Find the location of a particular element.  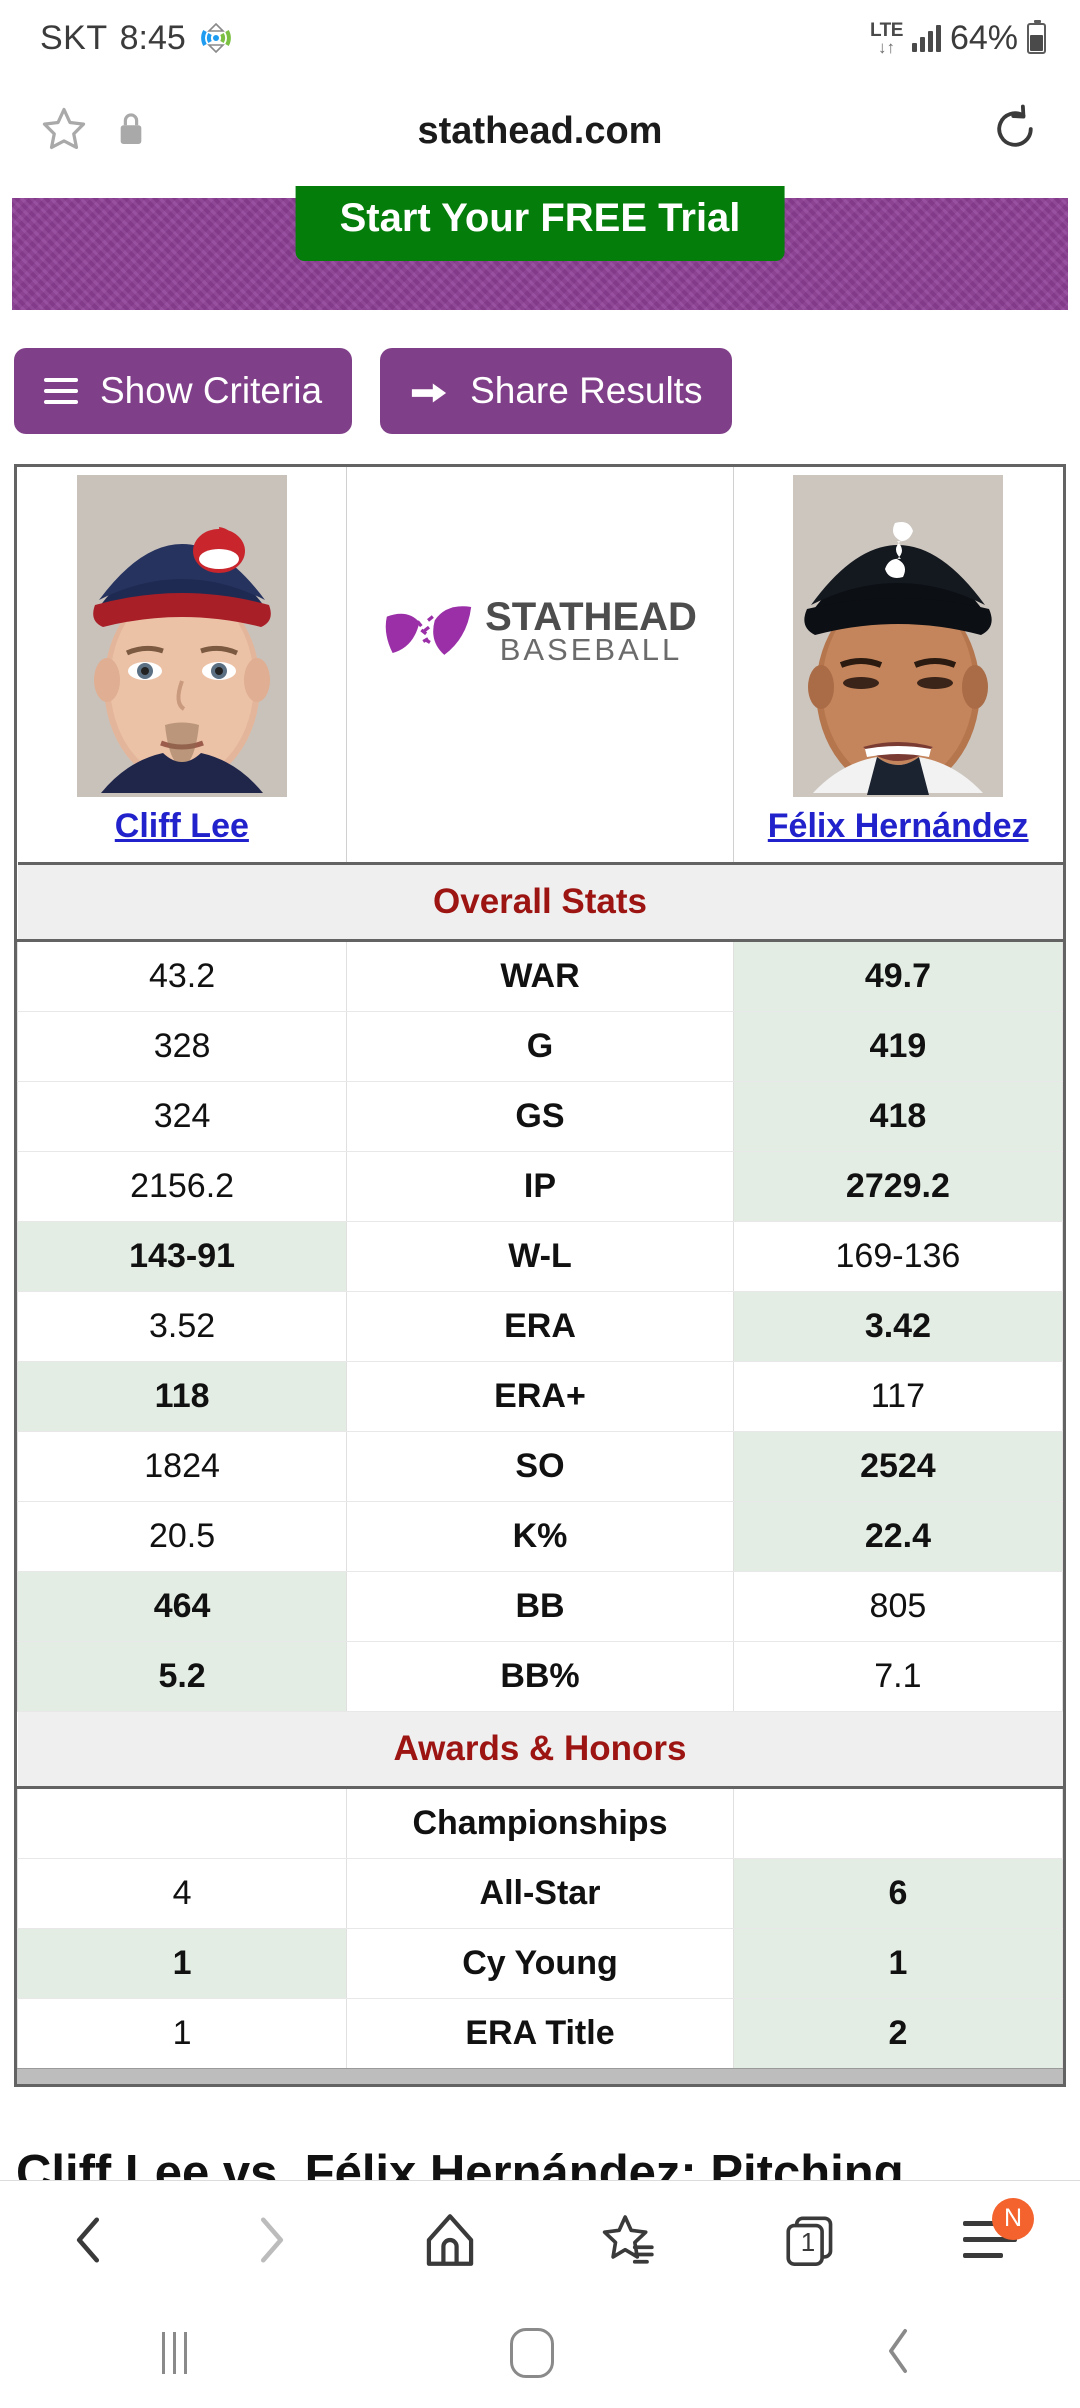

action-bar: Show Criteria Share Results is located at coordinates (540, 381).